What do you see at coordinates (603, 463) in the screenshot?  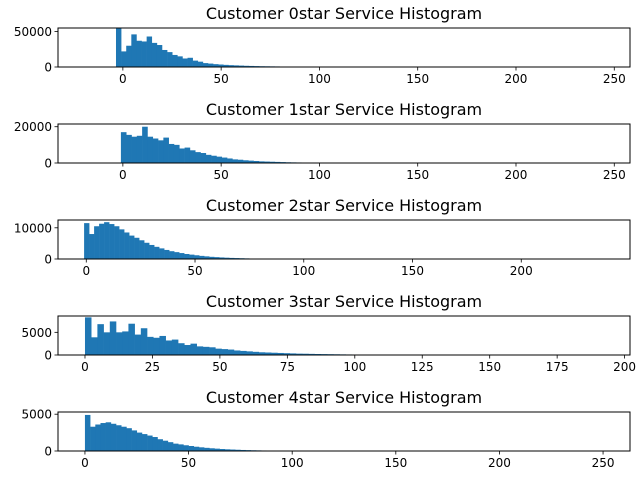 I see `x-tick-label: 250` at bounding box center [603, 463].